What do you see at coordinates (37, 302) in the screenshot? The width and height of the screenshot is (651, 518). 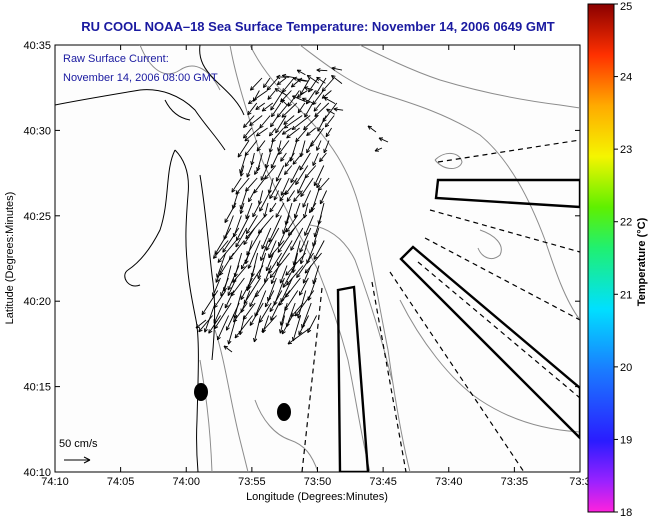 I see `y-tick-label: 40:20` at bounding box center [37, 302].